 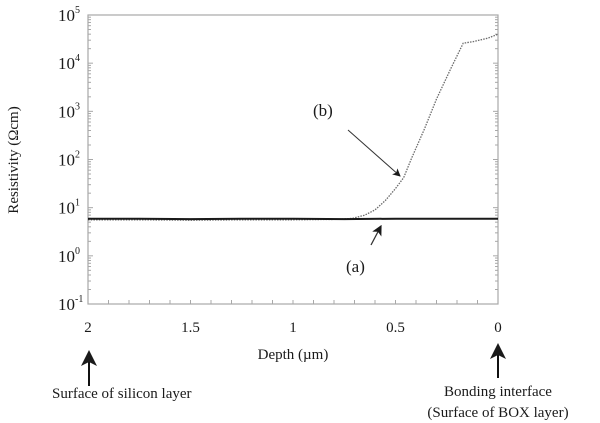 I want to click on y-tick-label: 10¹, so click(x=69, y=208).